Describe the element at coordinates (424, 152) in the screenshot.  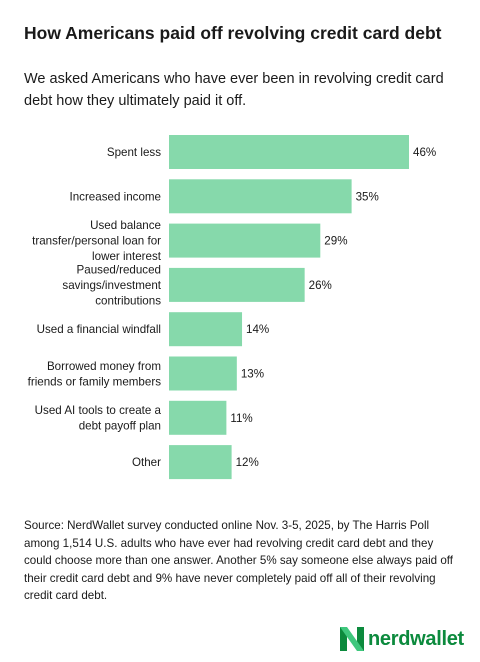
I see `value-label-0: 46%` at that location.